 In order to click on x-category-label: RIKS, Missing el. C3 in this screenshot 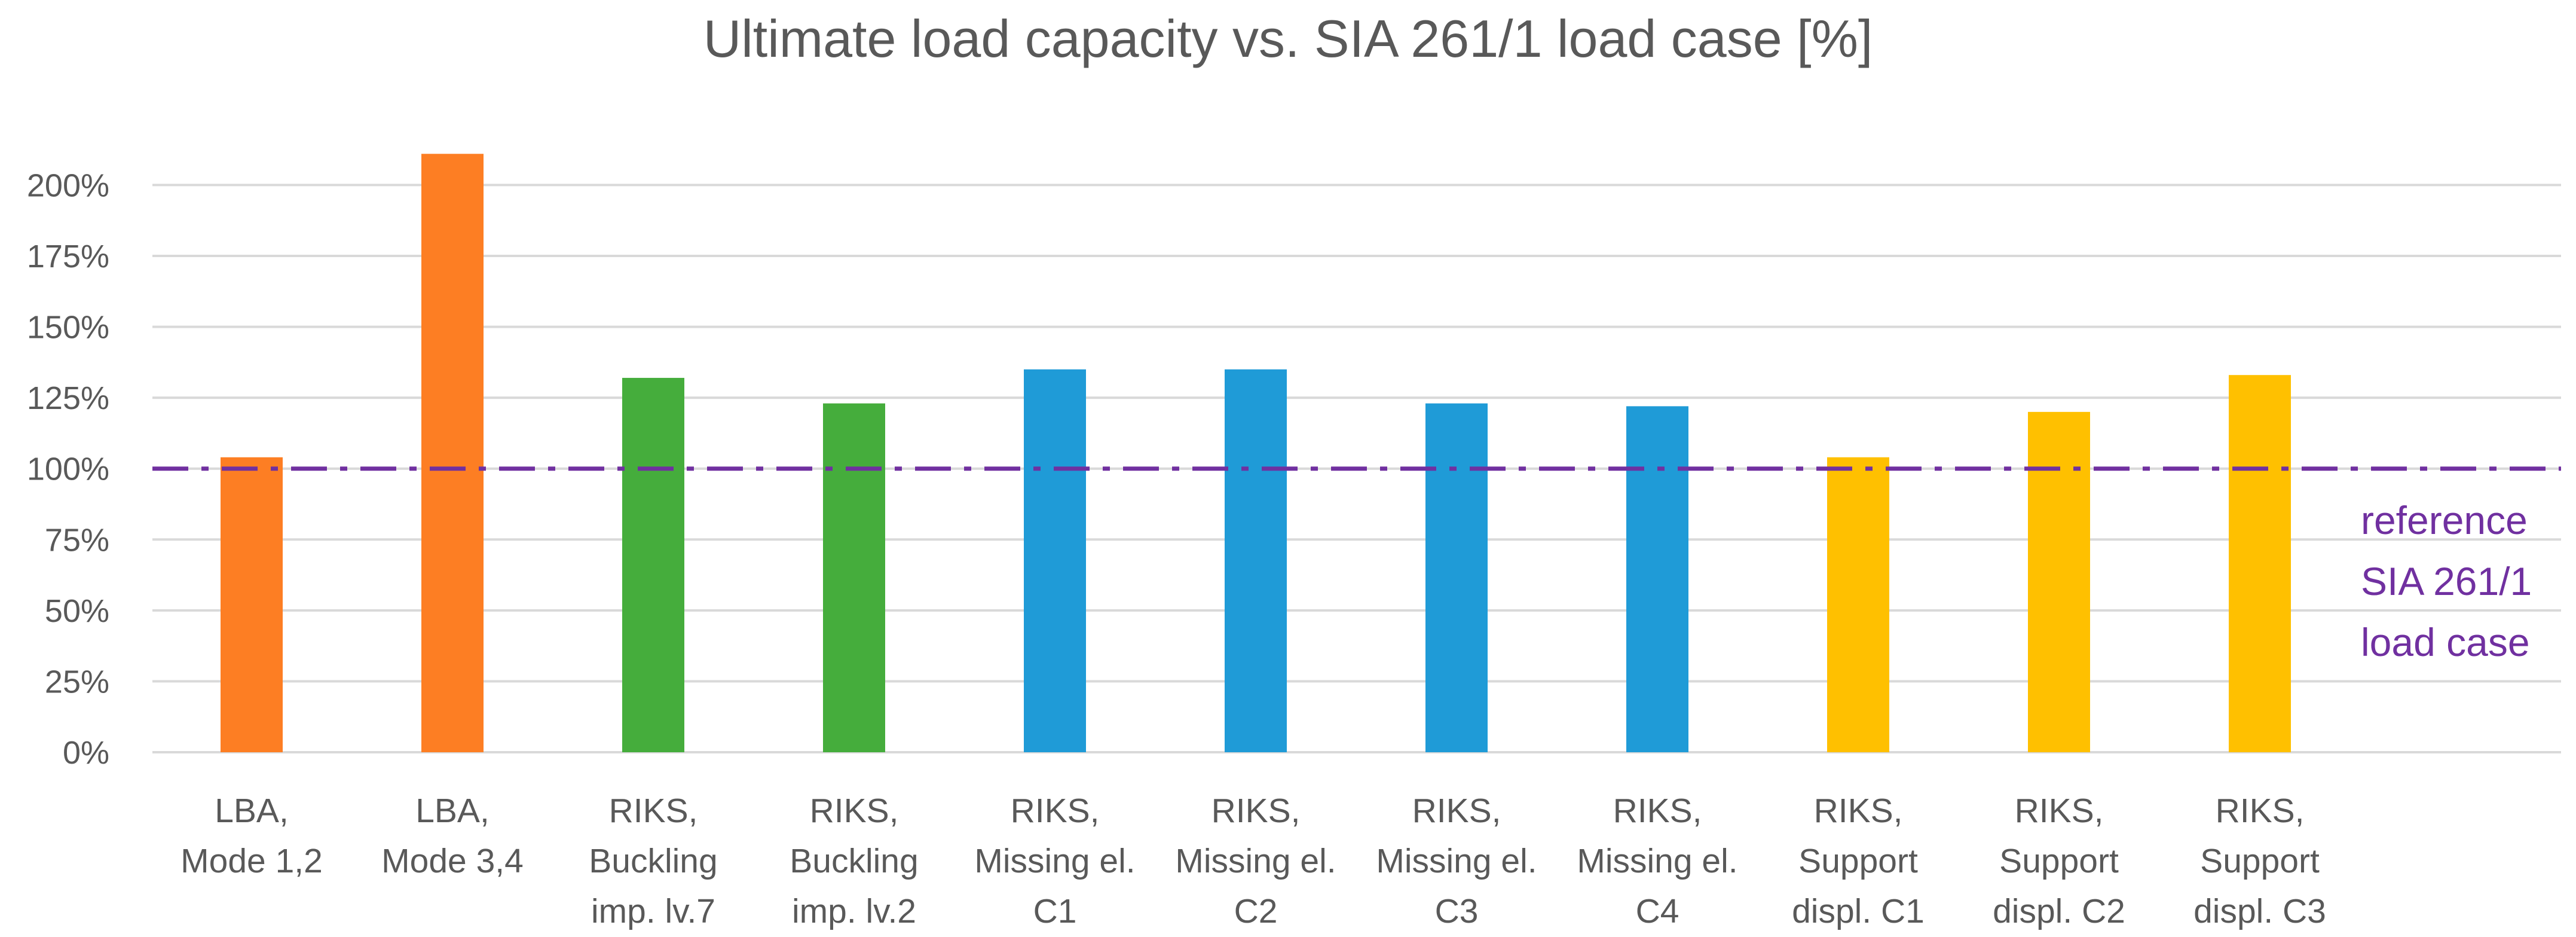, I will do `click(1456, 861)`.